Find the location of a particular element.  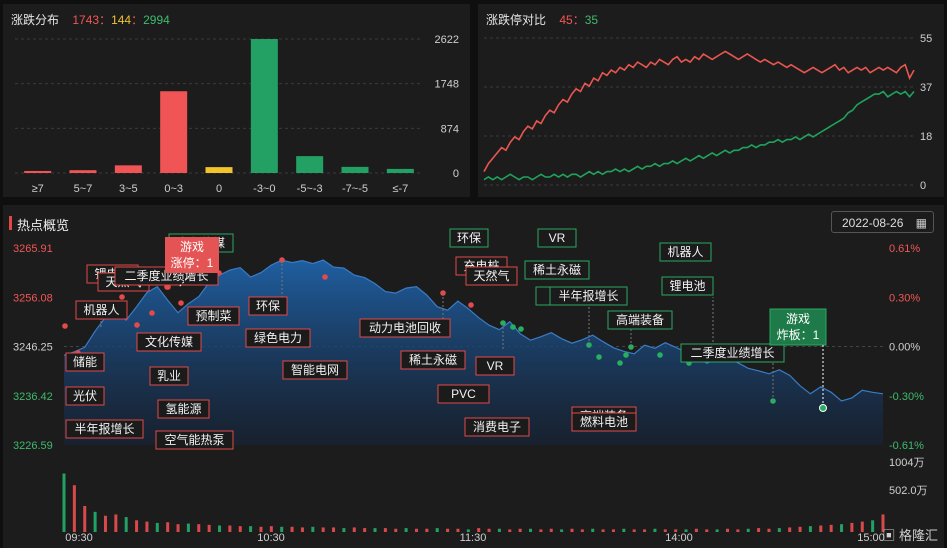

flat-count: 144 is located at coordinates (121, 20).